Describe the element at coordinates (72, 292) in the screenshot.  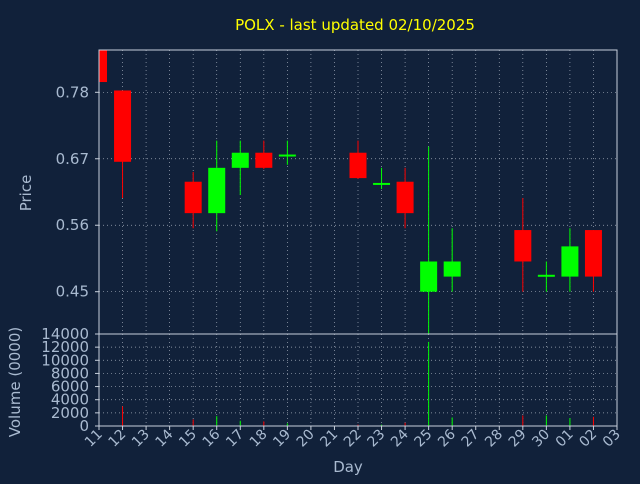
I see `price-tick-label: 0.45` at that location.